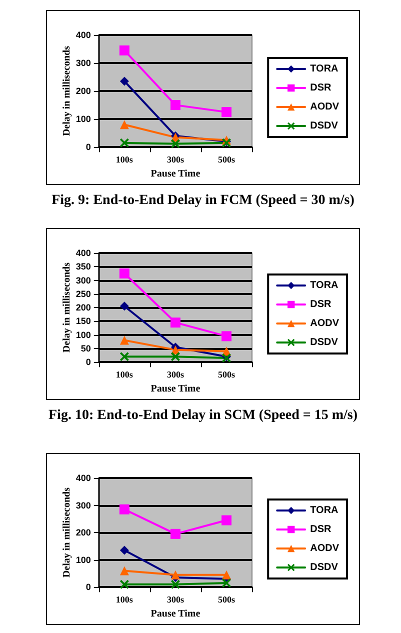 Image resolution: width=401 pixels, height=633 pixels. I want to click on y-tick-label: 350, so click(83, 267).